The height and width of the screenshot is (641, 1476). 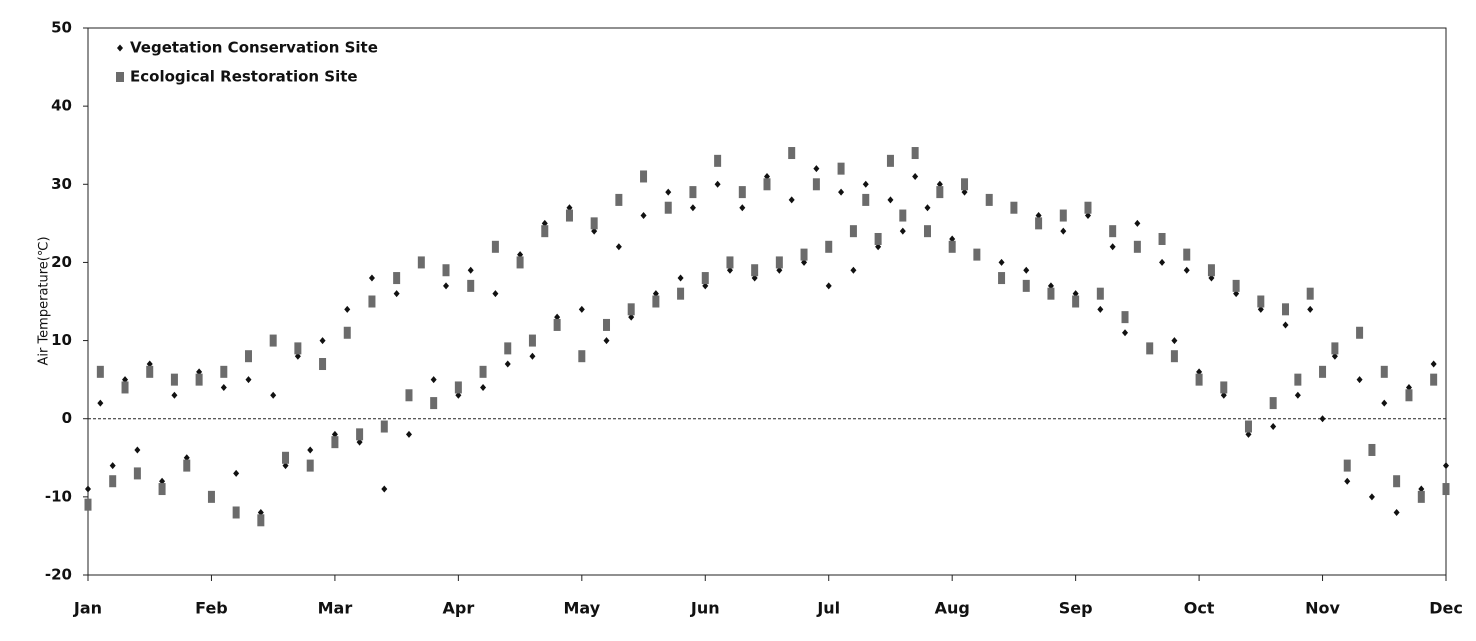 What do you see at coordinates (67, 418) in the screenshot?
I see `y-tick-label: 0` at bounding box center [67, 418].